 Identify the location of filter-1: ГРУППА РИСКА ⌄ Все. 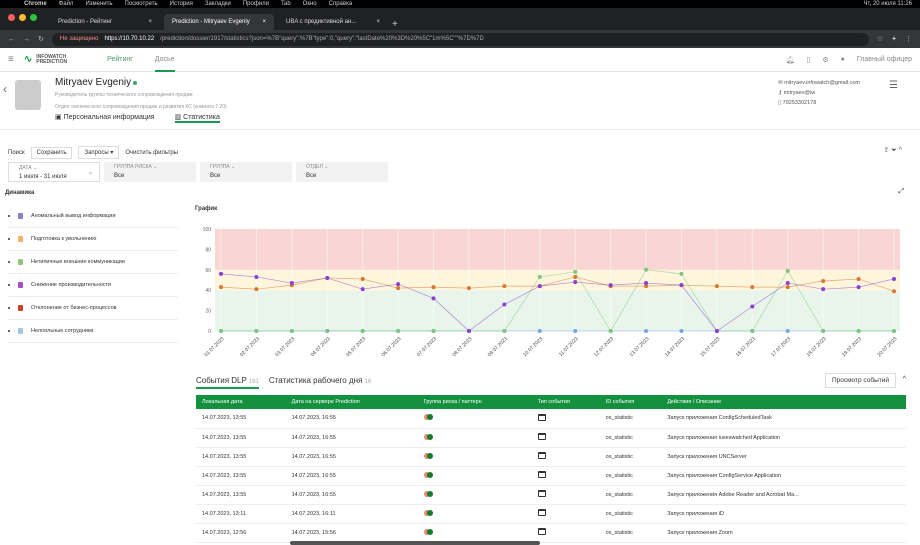
(150, 172).